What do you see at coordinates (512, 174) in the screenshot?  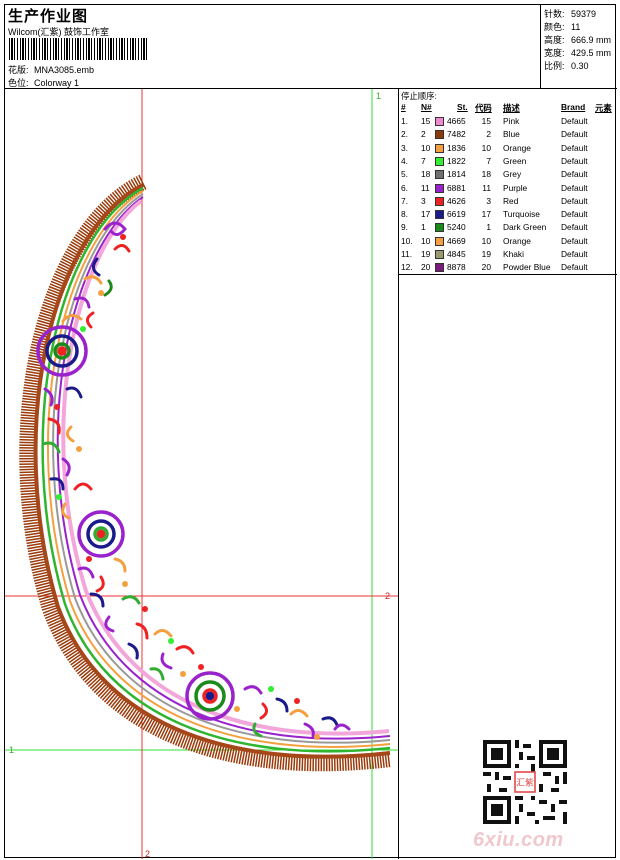 I see `stop-cell-desc: Grey` at bounding box center [512, 174].